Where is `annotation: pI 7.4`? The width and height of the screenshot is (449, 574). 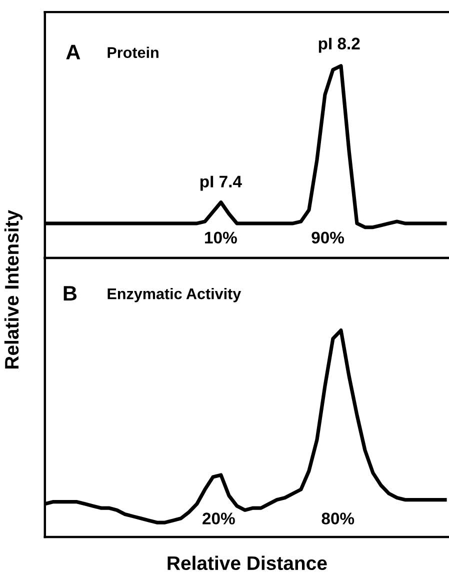 annotation: pI 7.4 is located at coordinates (221, 183).